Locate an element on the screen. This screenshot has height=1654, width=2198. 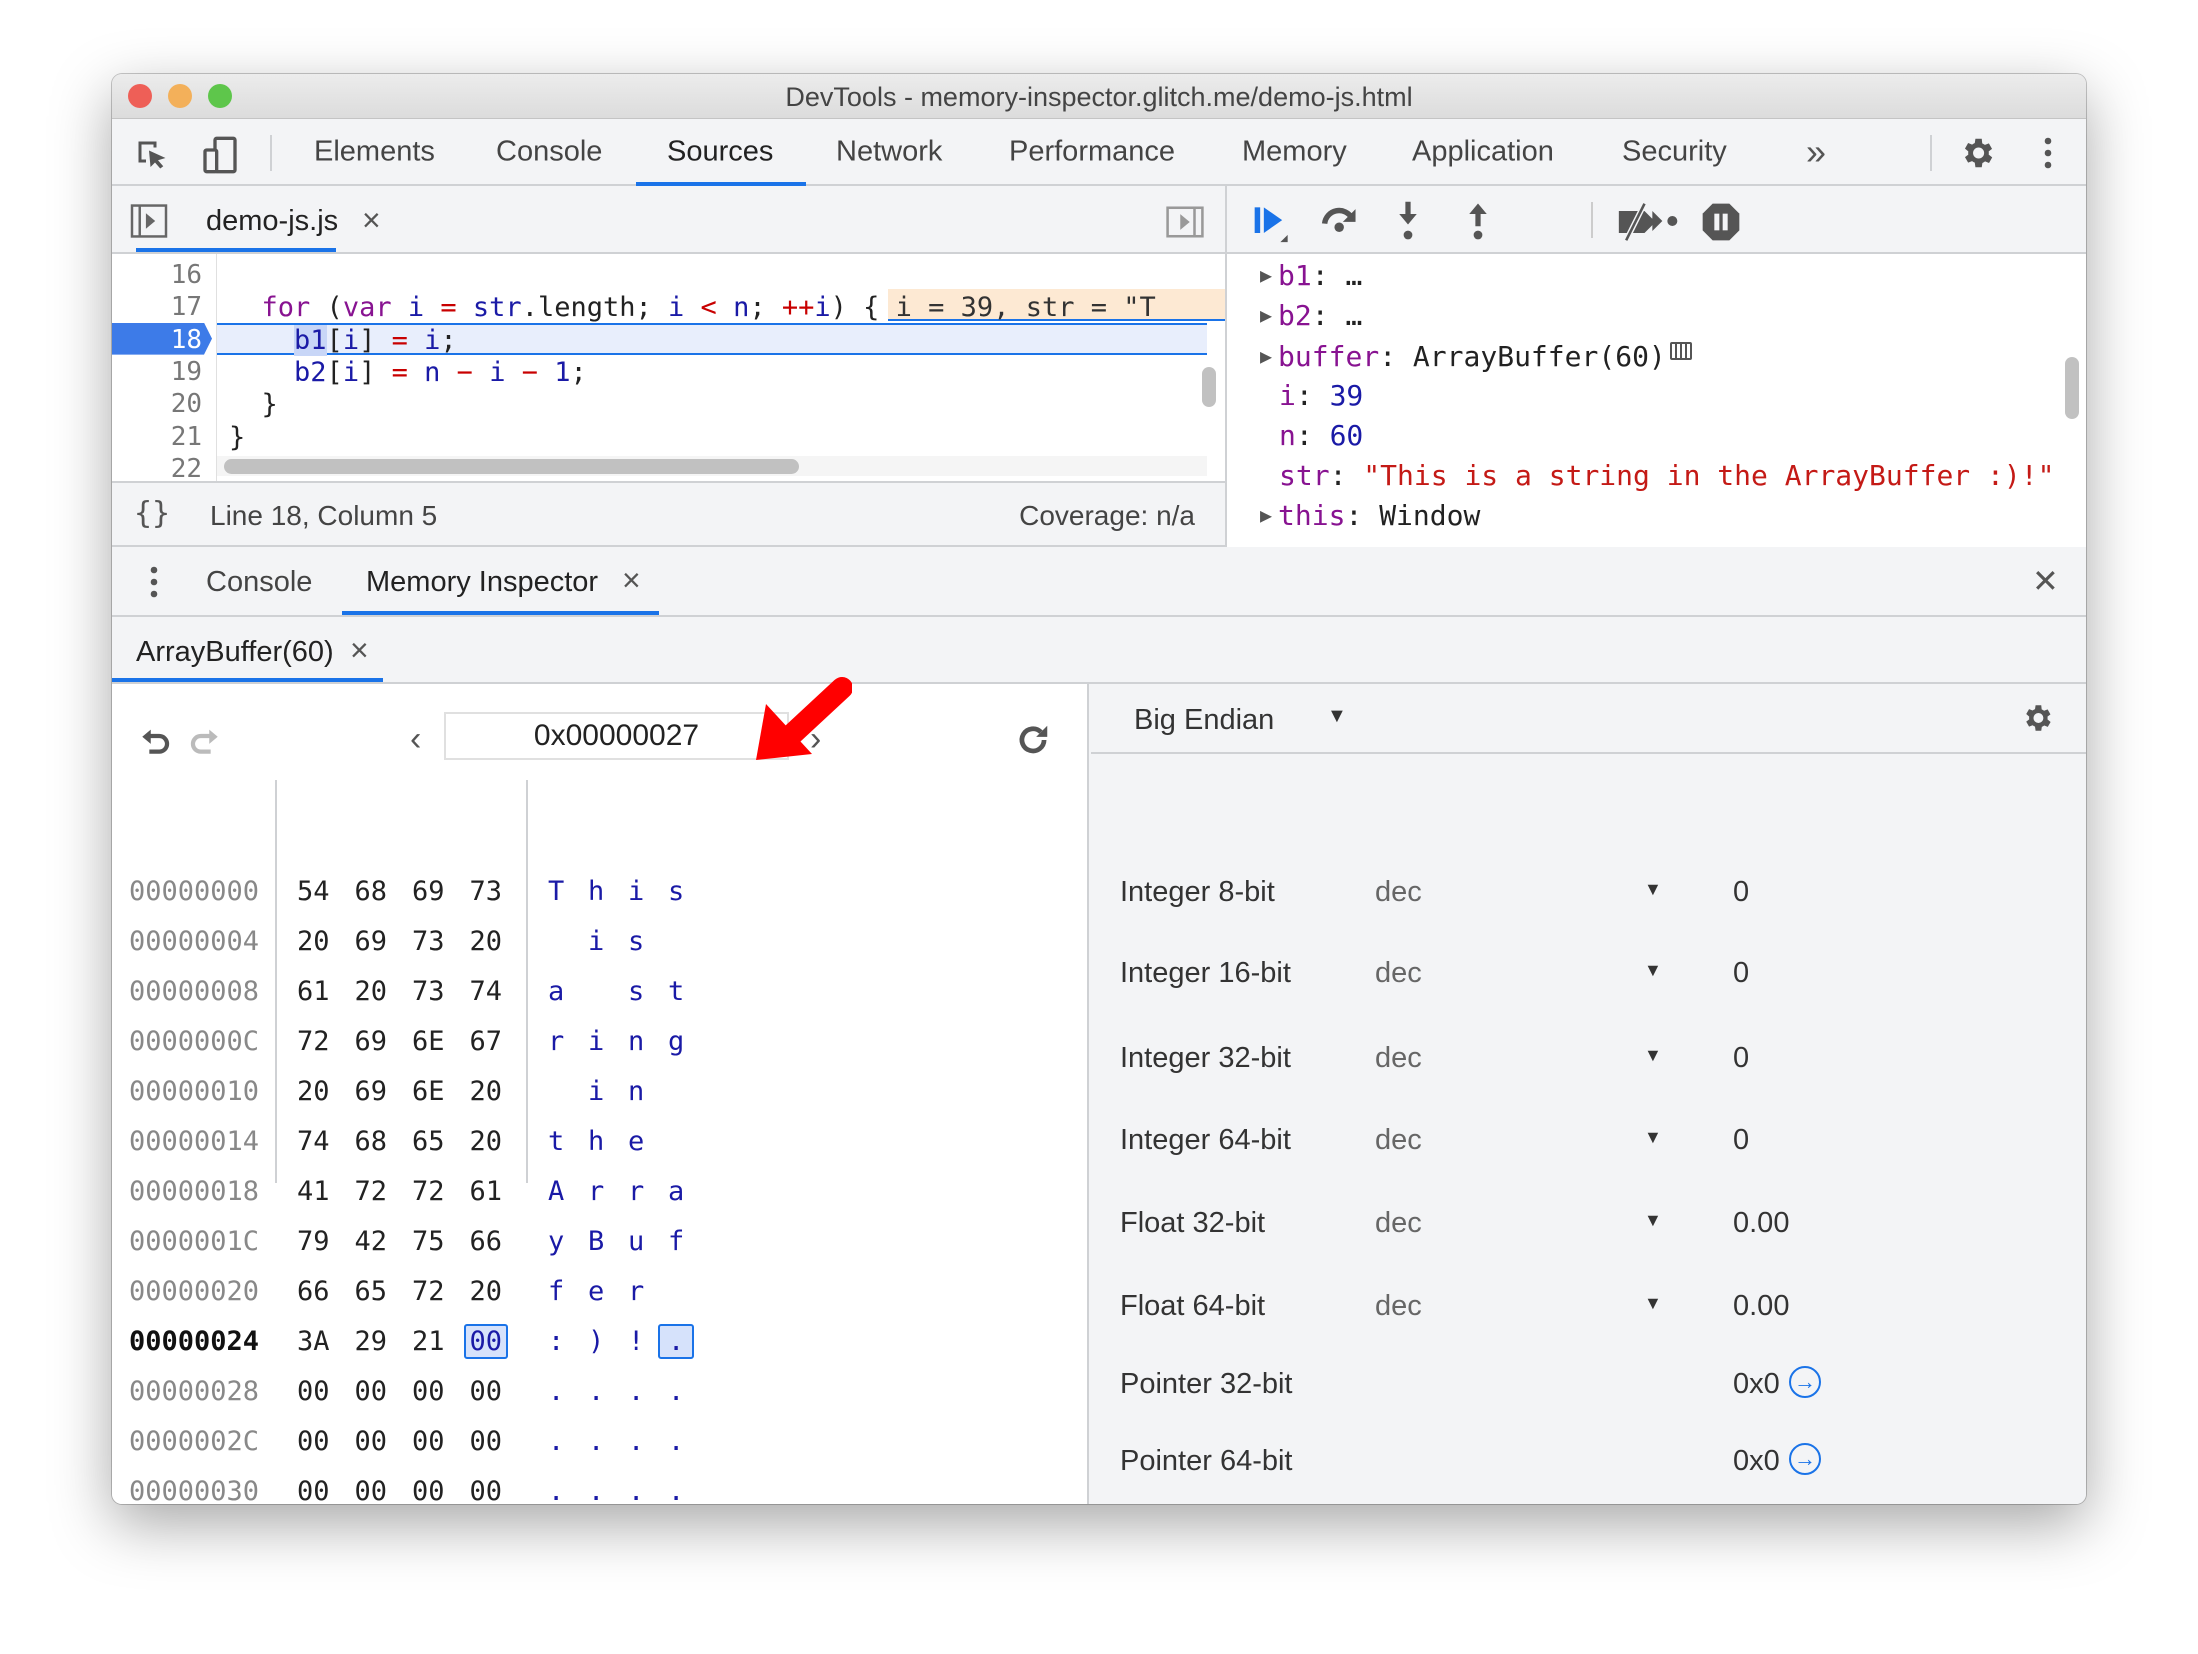
toggle-debugger-icon is located at coordinates (1185, 222).